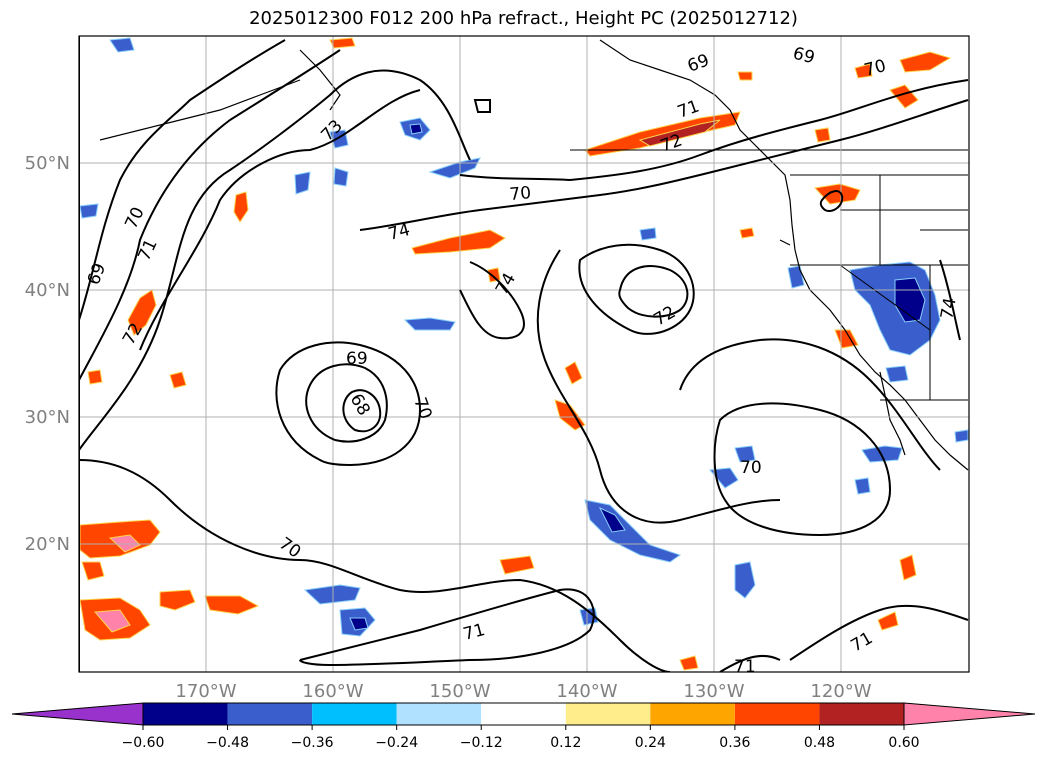 The image size is (1047, 765). Describe the element at coordinates (650, 743) in the screenshot. I see `colorbar-tick-label: 0.24` at that location.